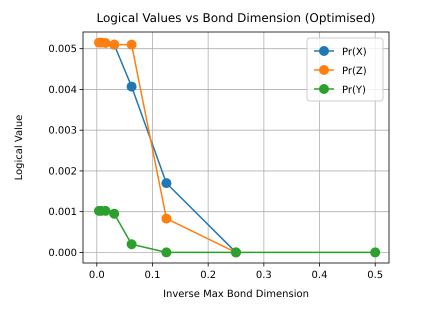 The image size is (436, 316). Describe the element at coordinates (208, 275) in the screenshot. I see `x-tick-label: 0.2` at that location.